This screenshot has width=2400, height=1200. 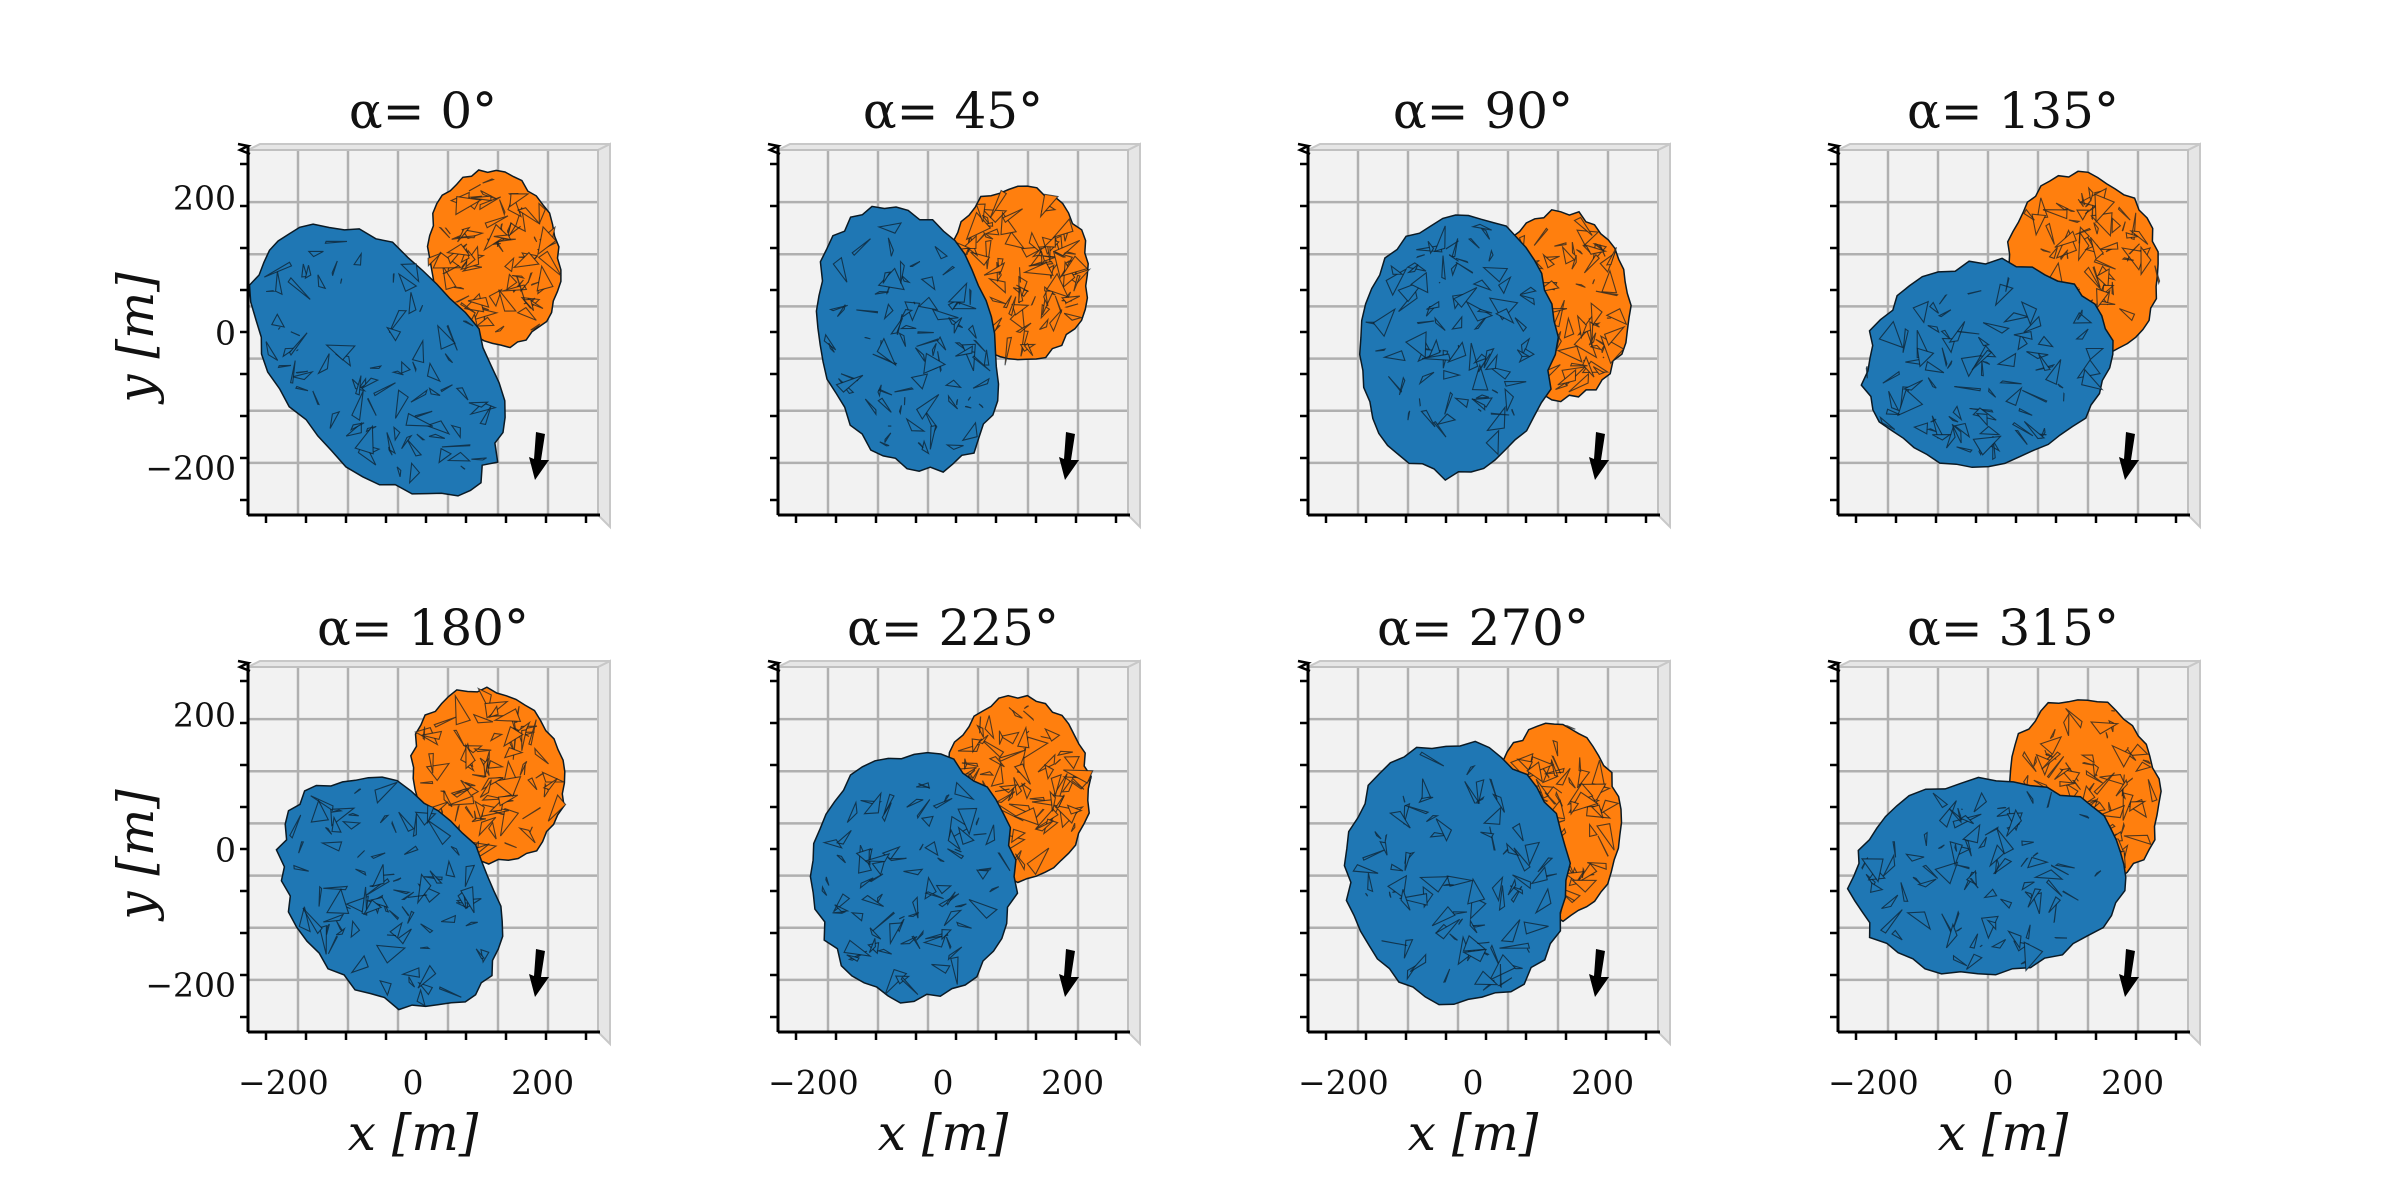 What do you see at coordinates (953, 880) in the screenshot?
I see `panel-5: α= 225° −200 0 200 x [m]` at bounding box center [953, 880].